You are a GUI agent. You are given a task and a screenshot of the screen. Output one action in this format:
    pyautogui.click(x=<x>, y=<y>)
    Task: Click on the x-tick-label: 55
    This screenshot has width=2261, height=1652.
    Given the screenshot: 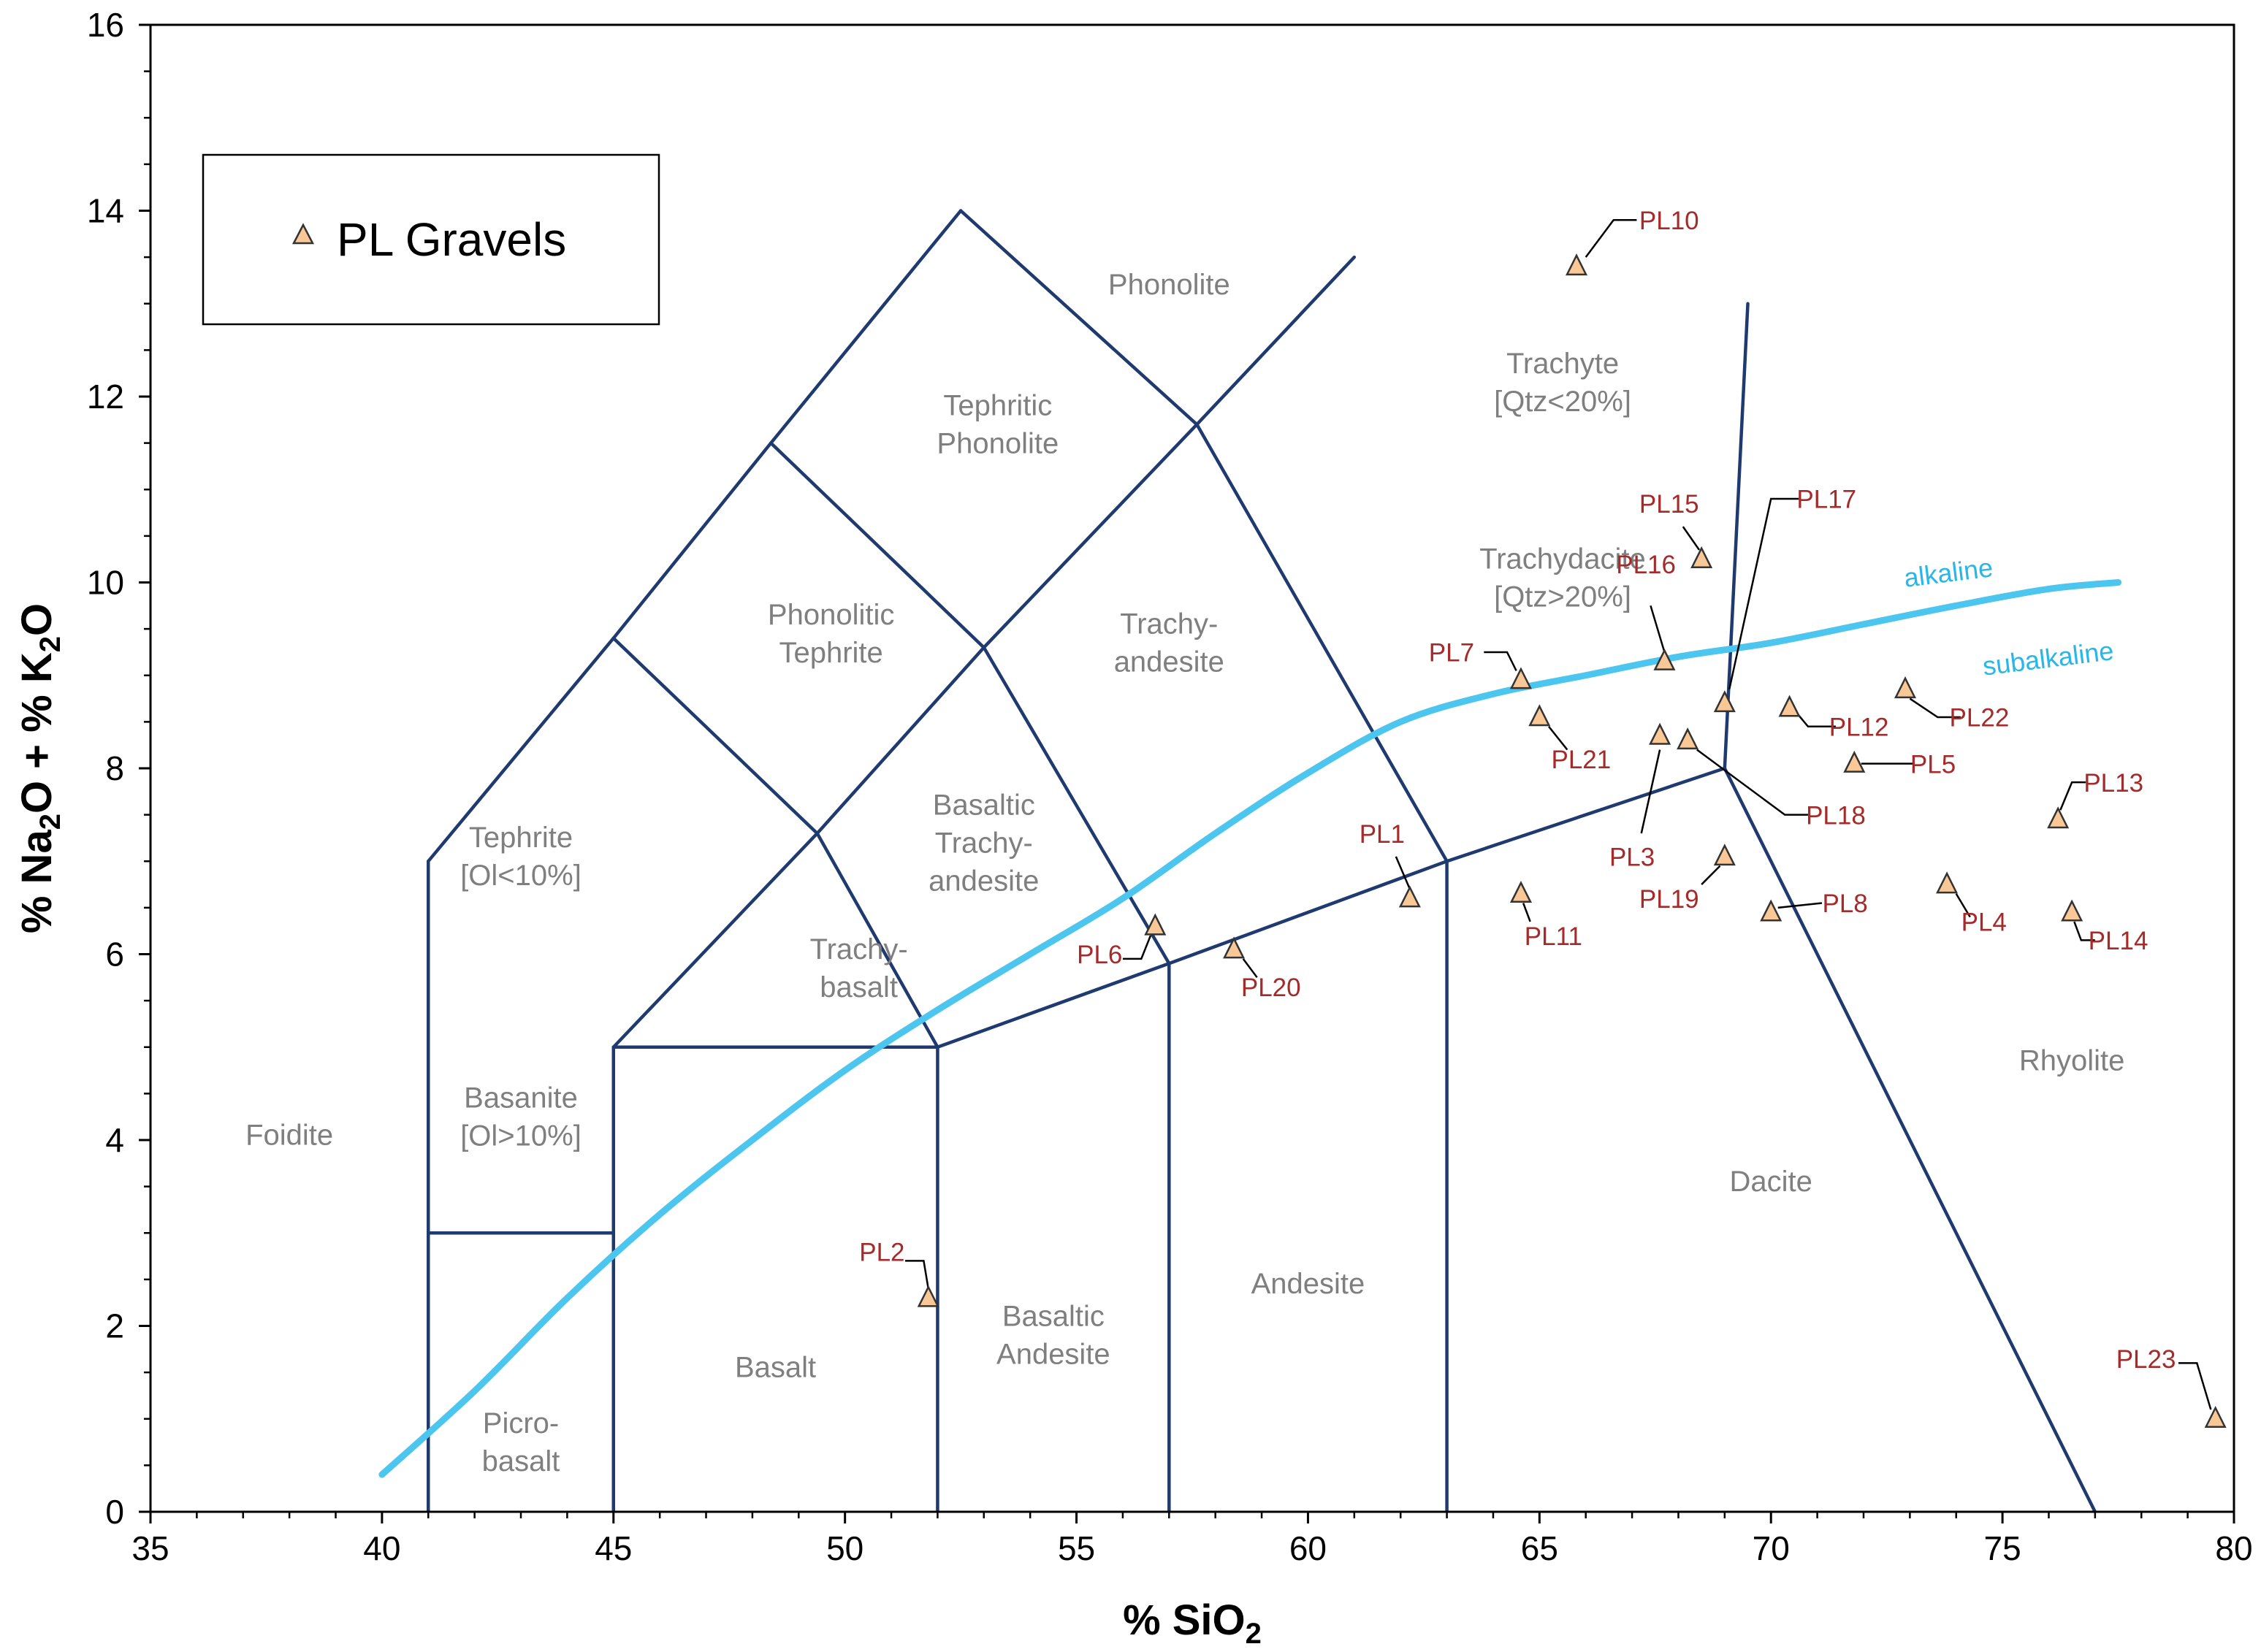 What is the action you would take?
    pyautogui.click(x=1076, y=1548)
    